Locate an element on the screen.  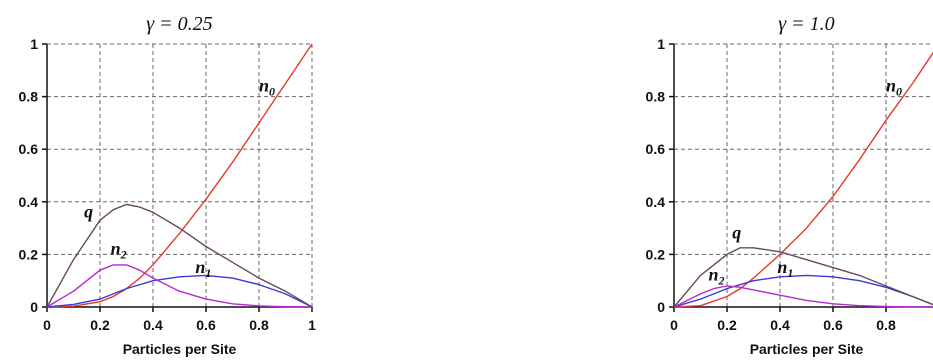
chart-title: γ = 0.25 is located at coordinates (179, 24).